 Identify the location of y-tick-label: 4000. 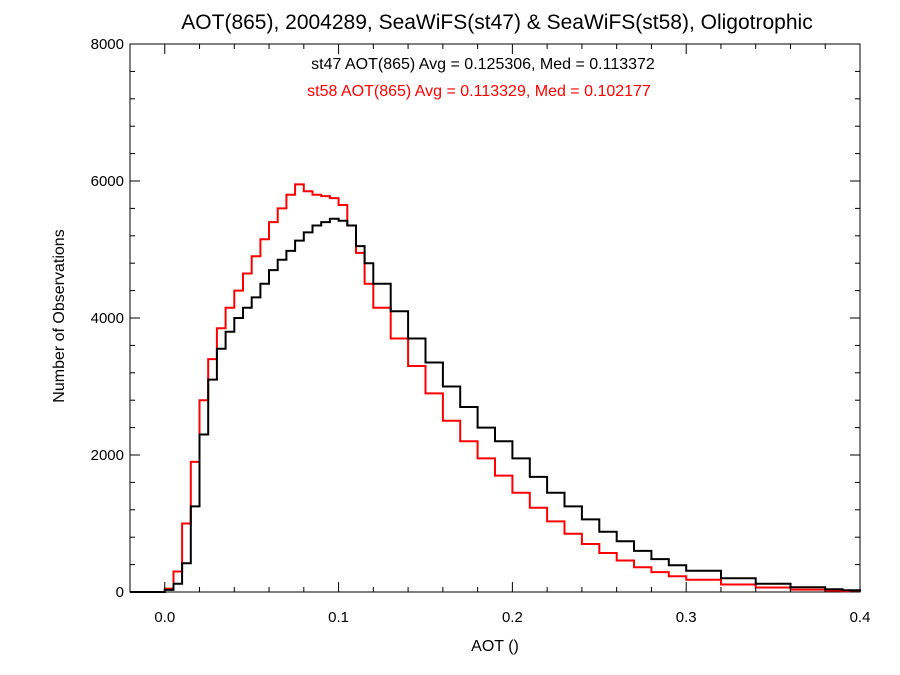
(107, 318).